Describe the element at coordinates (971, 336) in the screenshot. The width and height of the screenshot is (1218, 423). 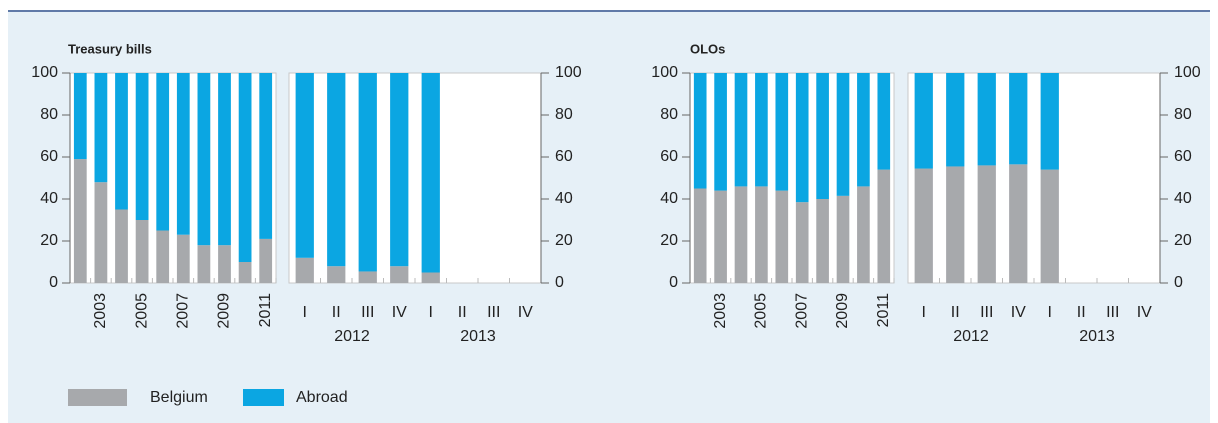
I see `x-group-label: 2012` at that location.